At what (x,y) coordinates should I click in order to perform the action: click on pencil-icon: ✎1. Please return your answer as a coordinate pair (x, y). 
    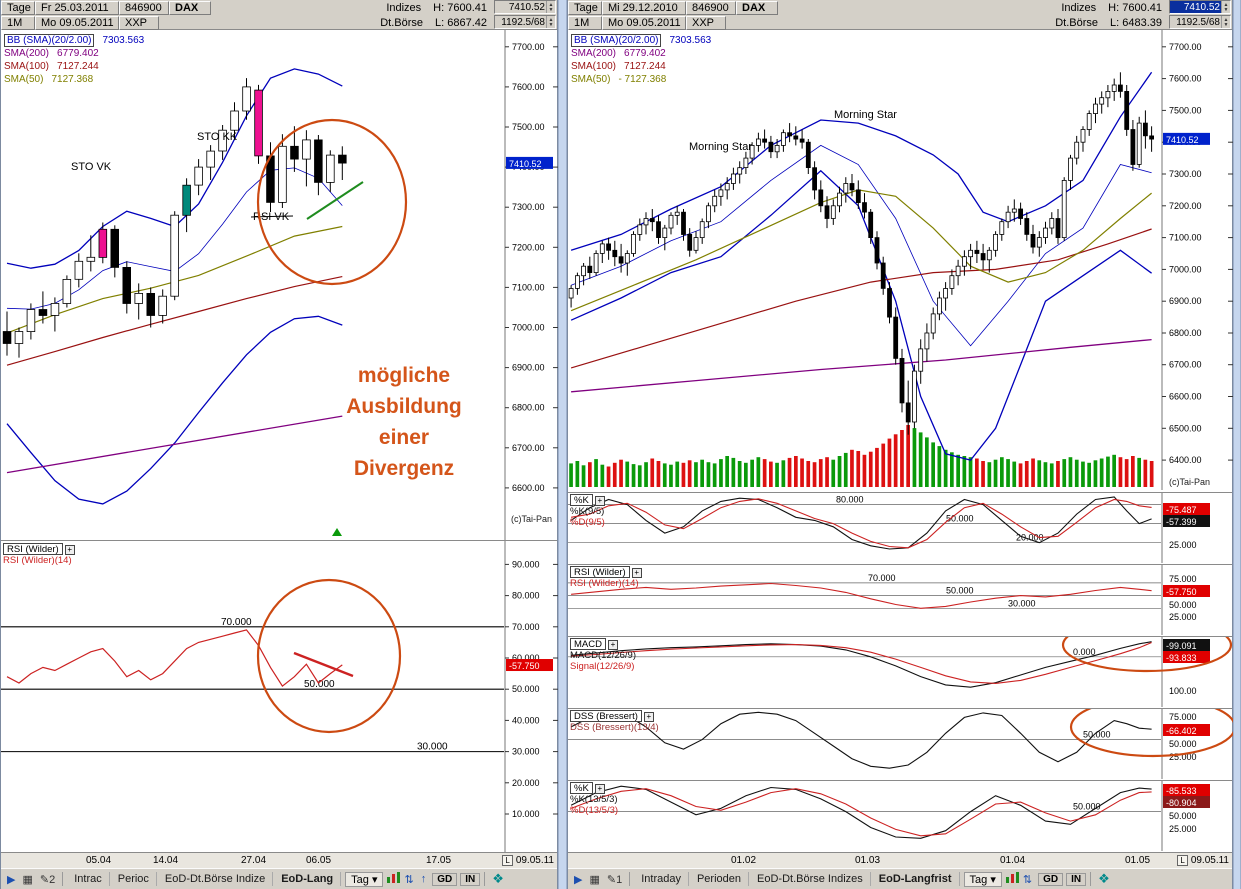
    Looking at the image, I should click on (614, 879).